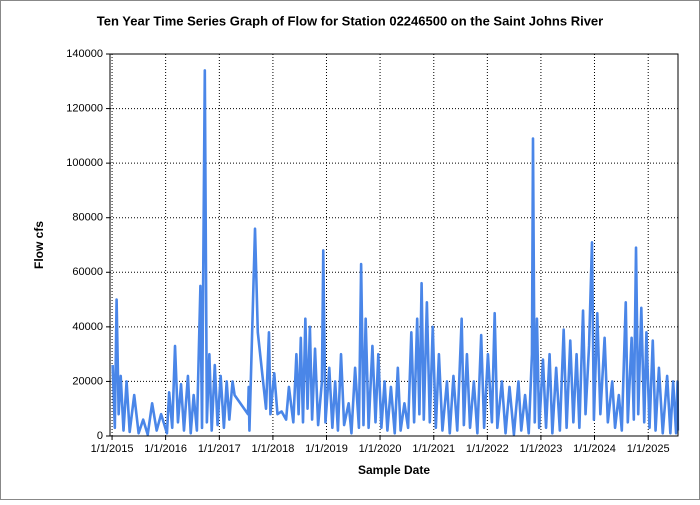 The image size is (700, 505). What do you see at coordinates (433, 449) in the screenshot?
I see `x-tick-label: 1/1/2021` at bounding box center [433, 449].